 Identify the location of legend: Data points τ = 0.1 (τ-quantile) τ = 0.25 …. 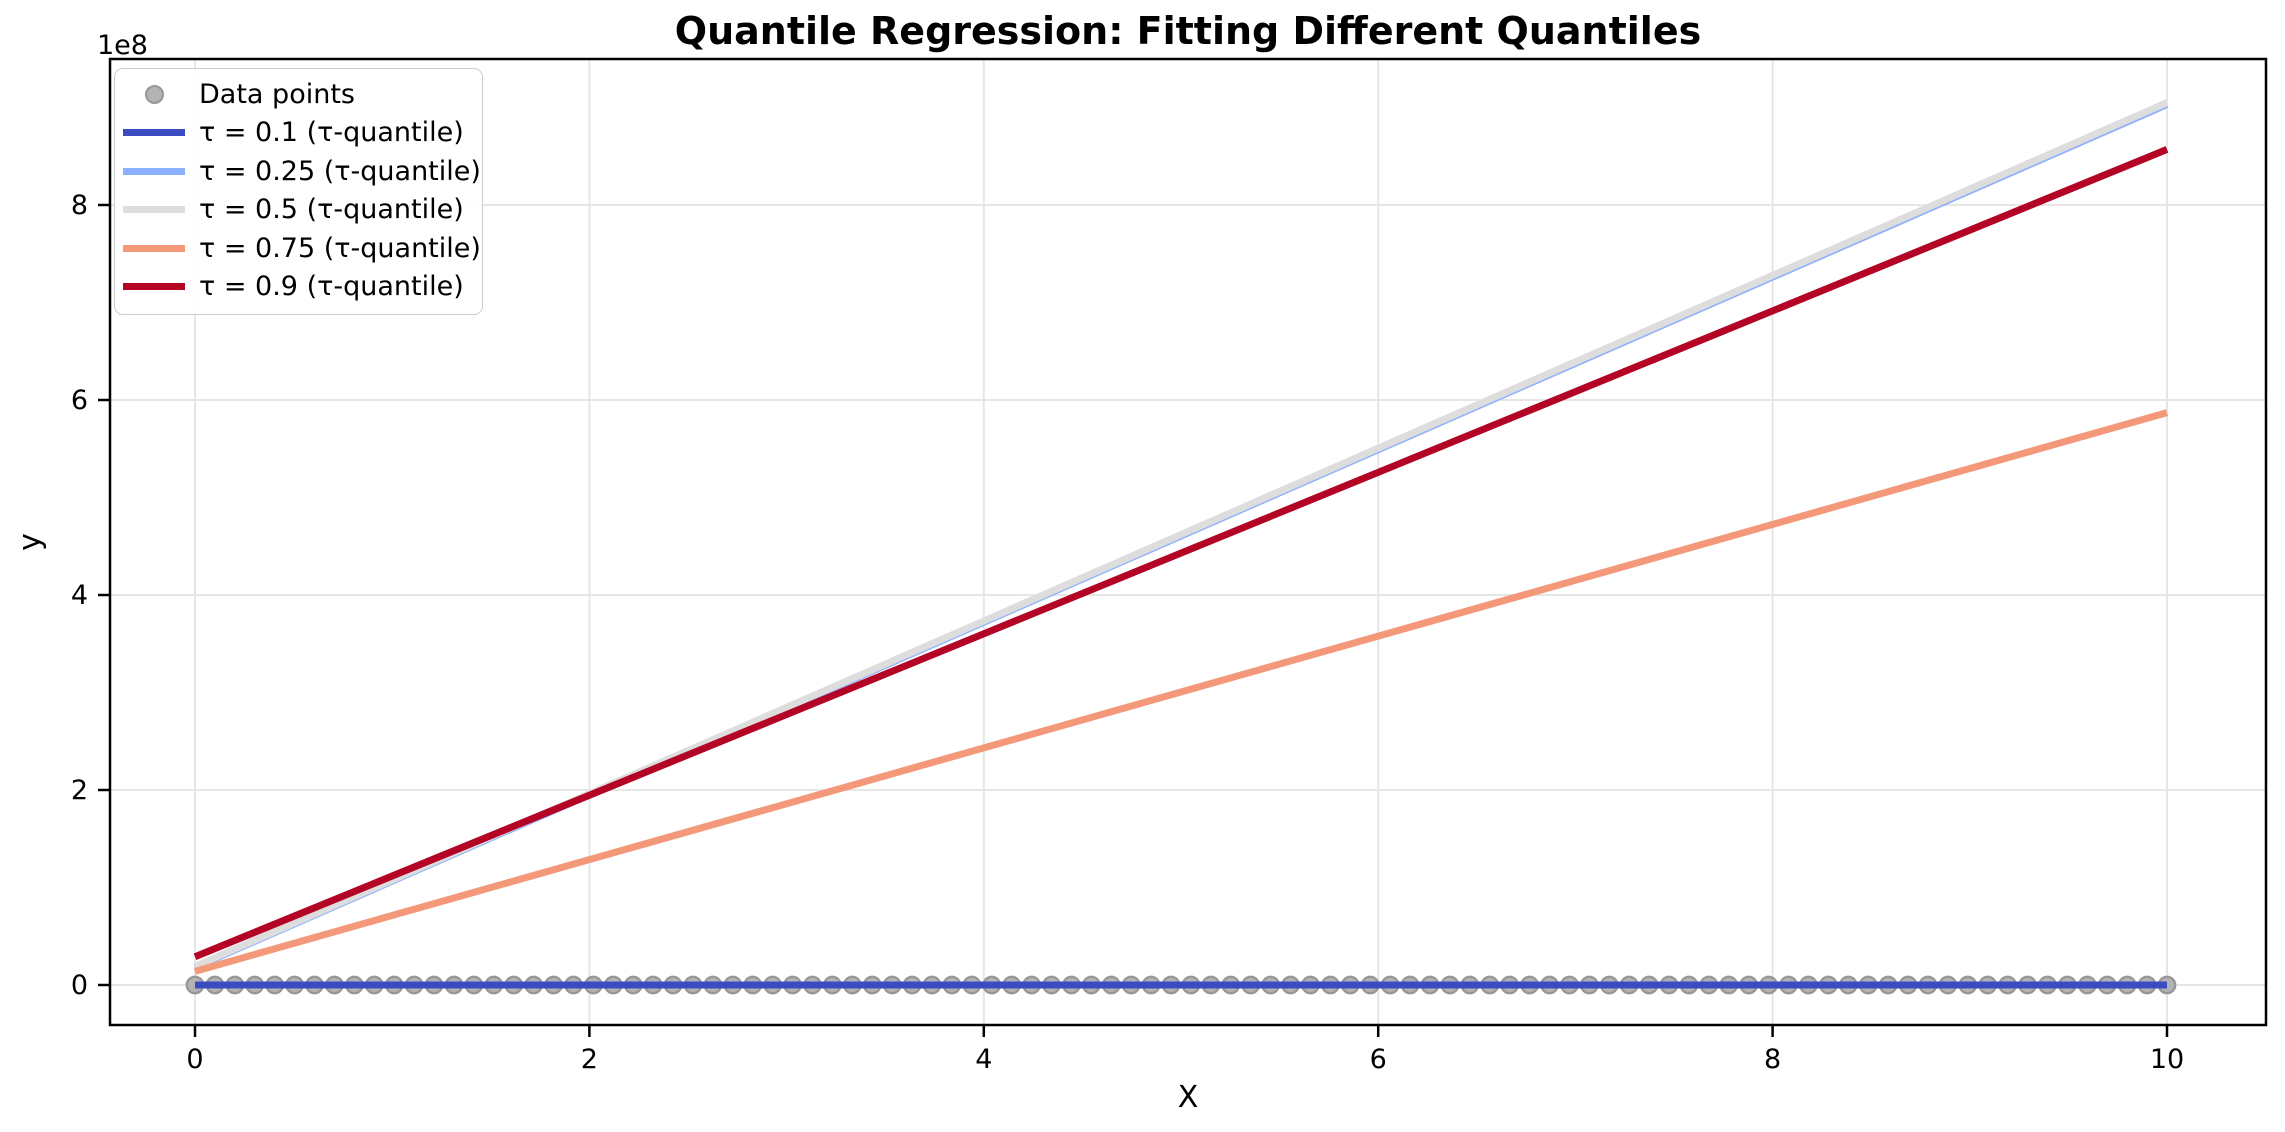
(298, 191).